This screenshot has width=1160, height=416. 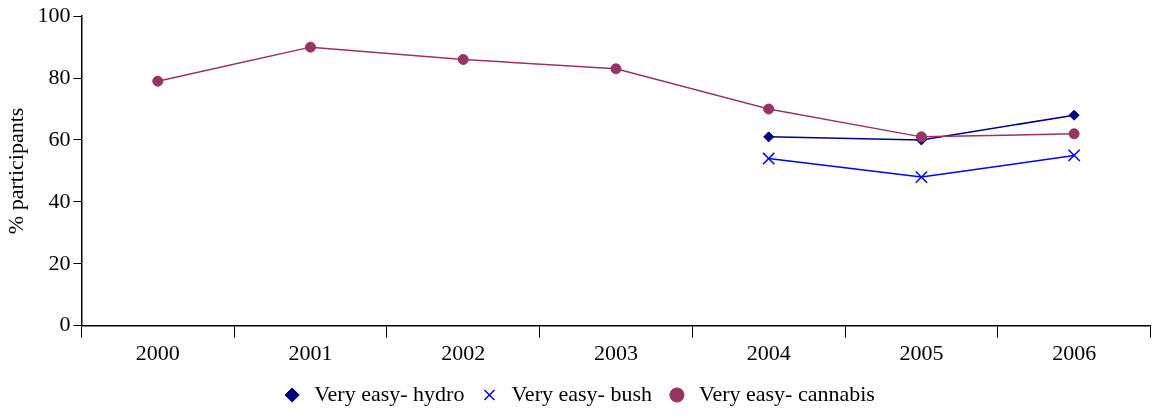 What do you see at coordinates (59, 262) in the screenshot?
I see `y-tick-label: 20` at bounding box center [59, 262].